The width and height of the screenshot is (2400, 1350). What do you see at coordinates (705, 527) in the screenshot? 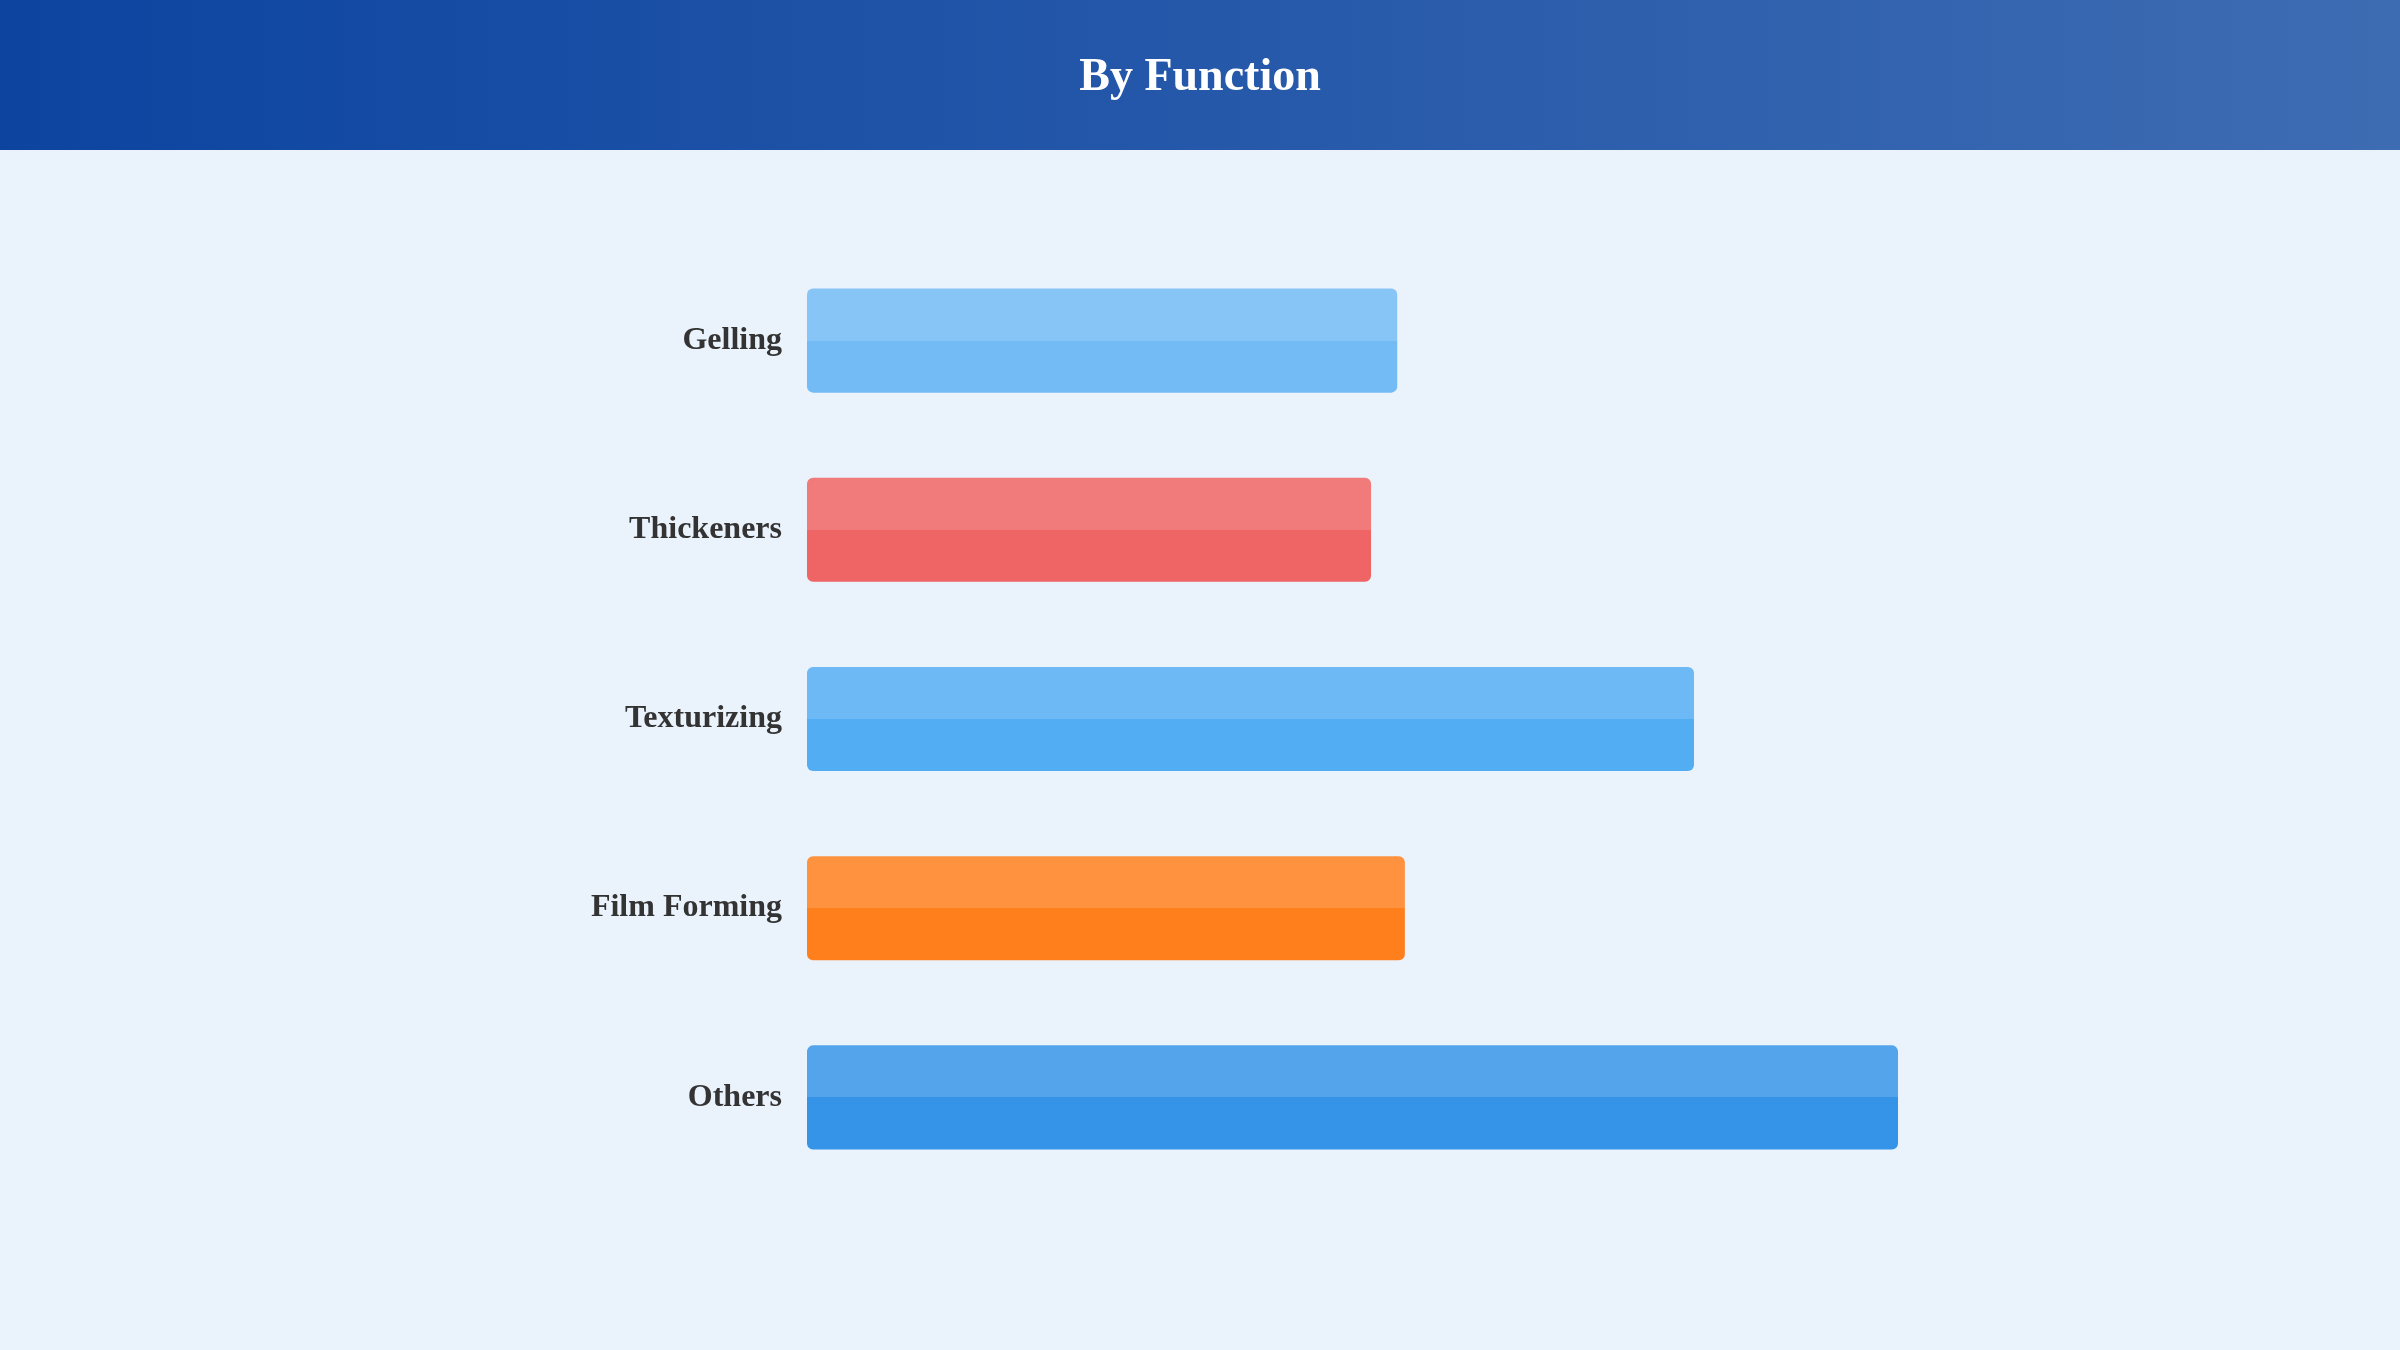
I see `y-tick-label: Thickeners` at bounding box center [705, 527].